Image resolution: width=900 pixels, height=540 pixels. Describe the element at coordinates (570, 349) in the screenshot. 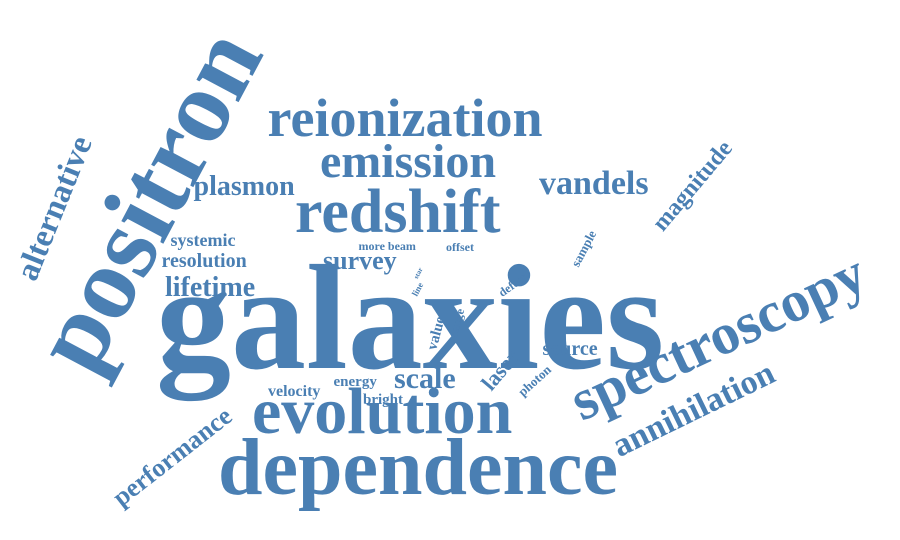

I see `word-source: source` at that location.